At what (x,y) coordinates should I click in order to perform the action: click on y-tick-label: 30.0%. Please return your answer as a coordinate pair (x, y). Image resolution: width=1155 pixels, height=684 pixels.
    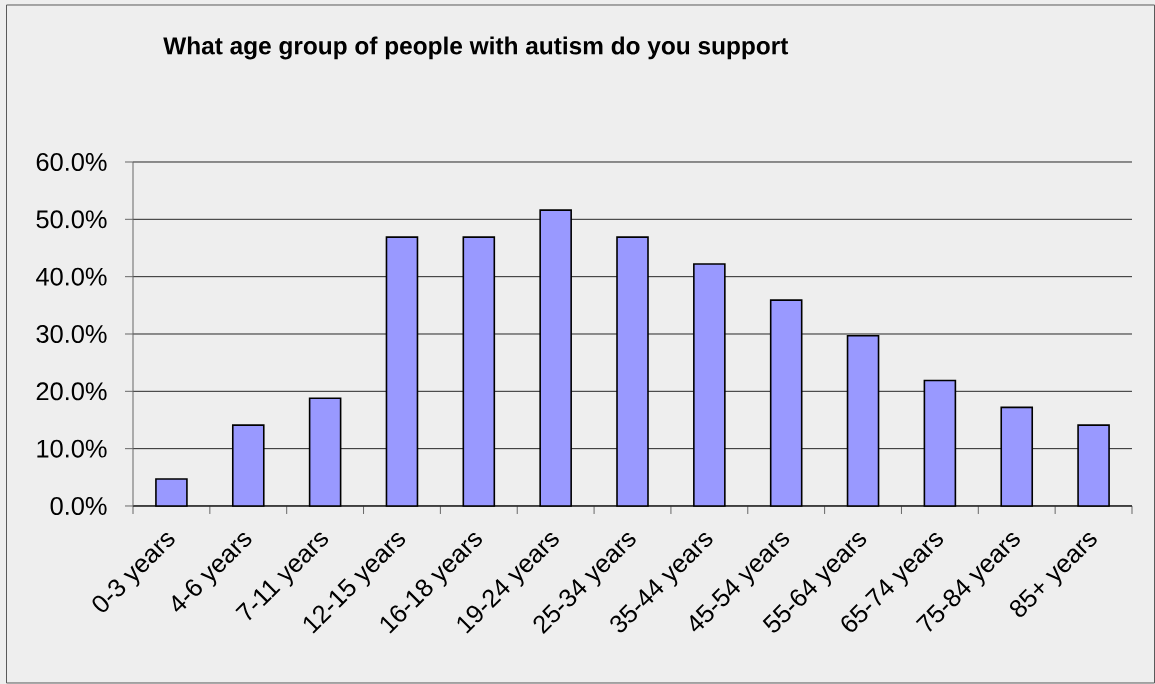
    Looking at the image, I should click on (71, 334).